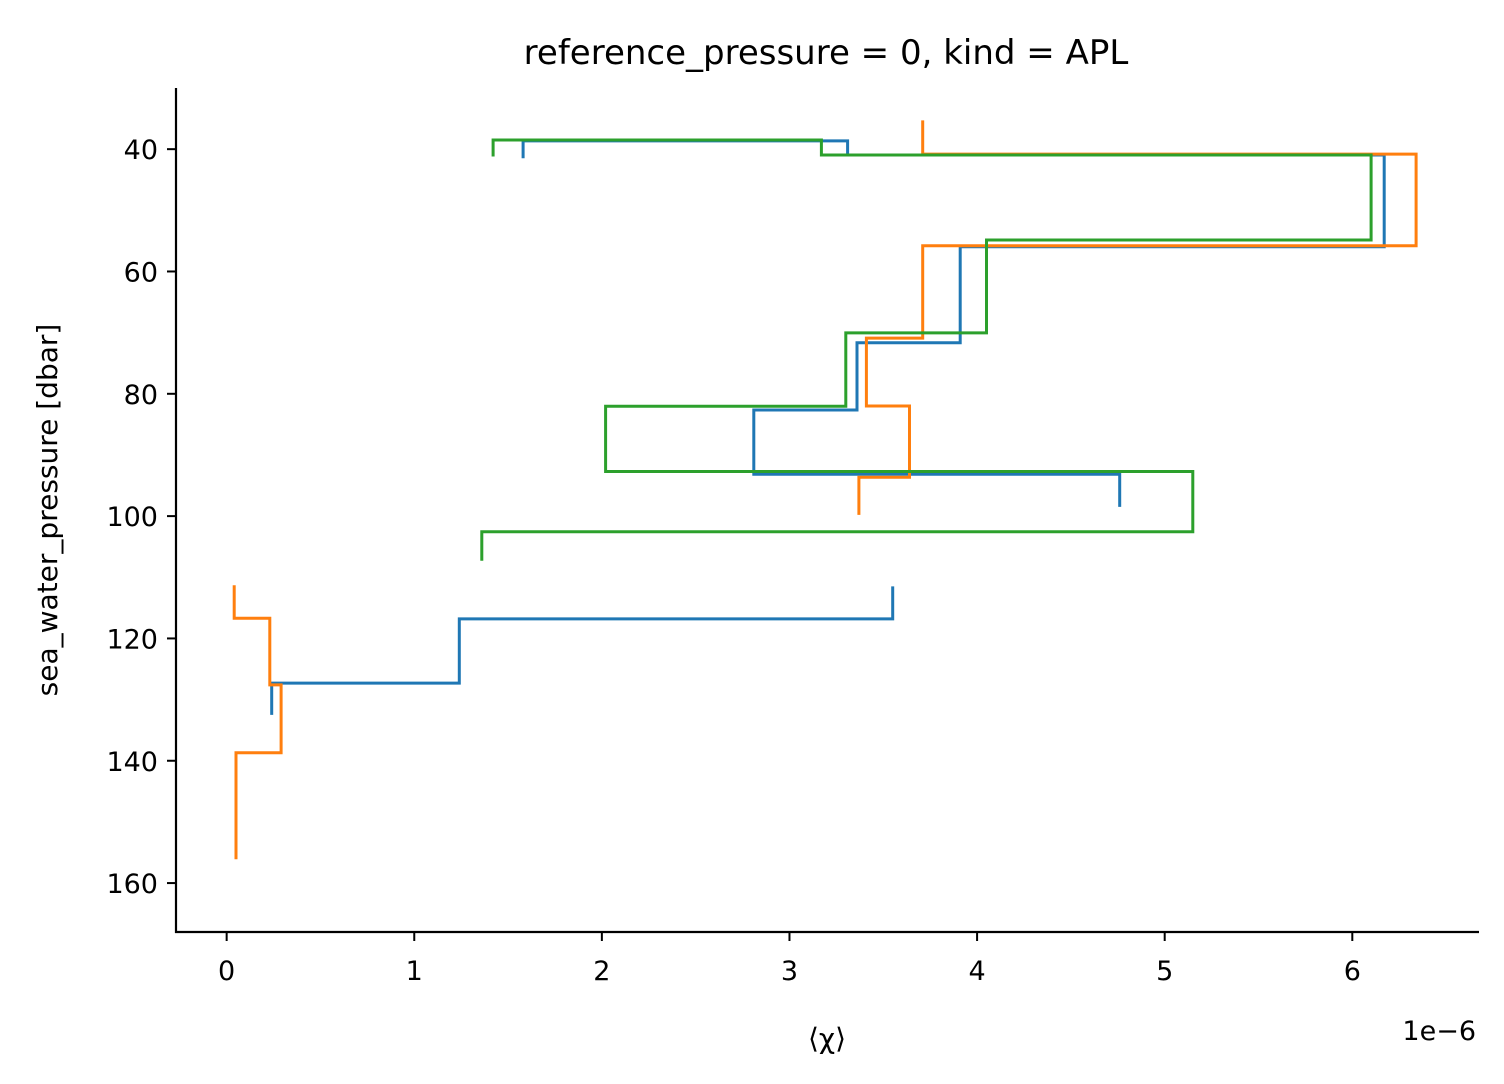 This screenshot has height=1084, width=1504. Describe the element at coordinates (827, 1038) in the screenshot. I see `x-axis-label: ⟨χ⟩` at that location.